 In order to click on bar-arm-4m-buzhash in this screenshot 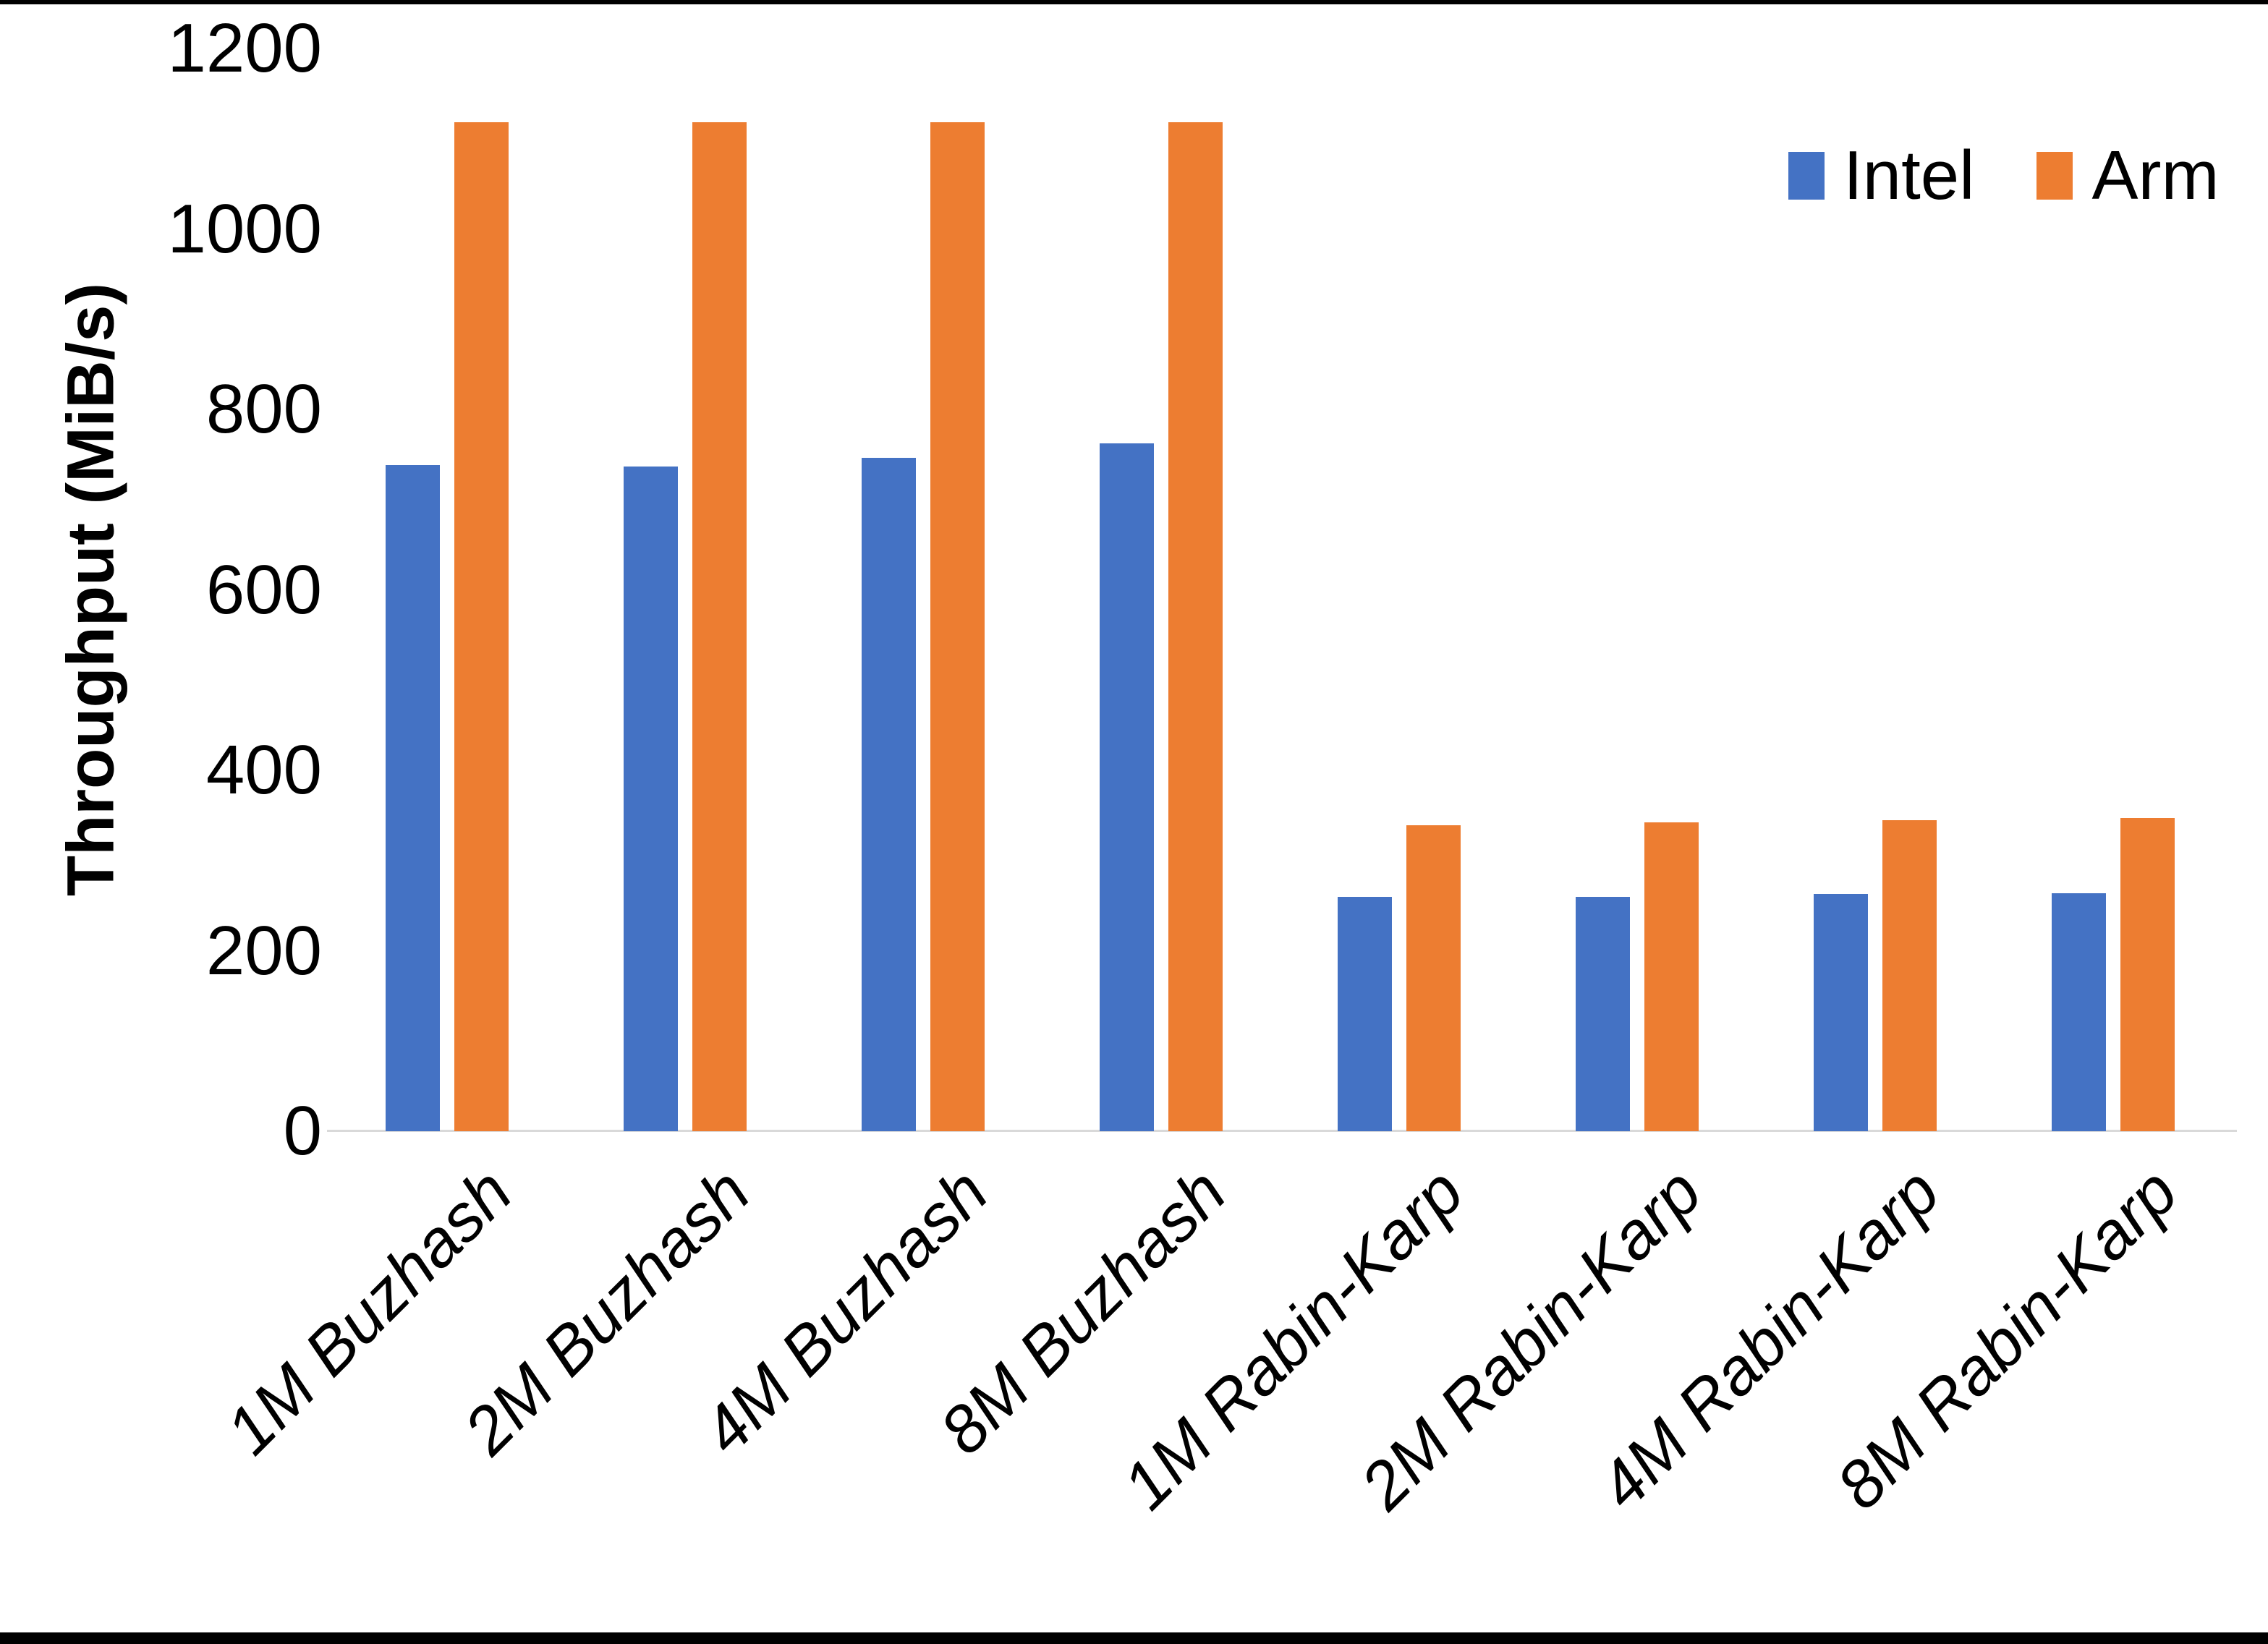, I will do `click(957, 626)`.